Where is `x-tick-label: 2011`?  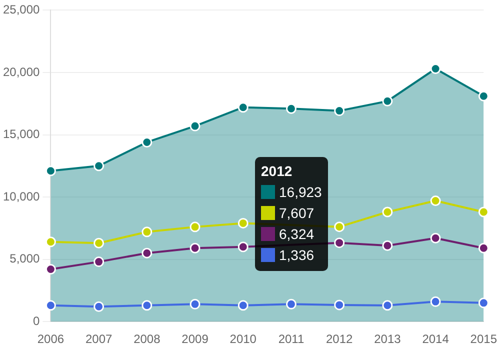
x-tick-label: 2011 is located at coordinates (291, 339).